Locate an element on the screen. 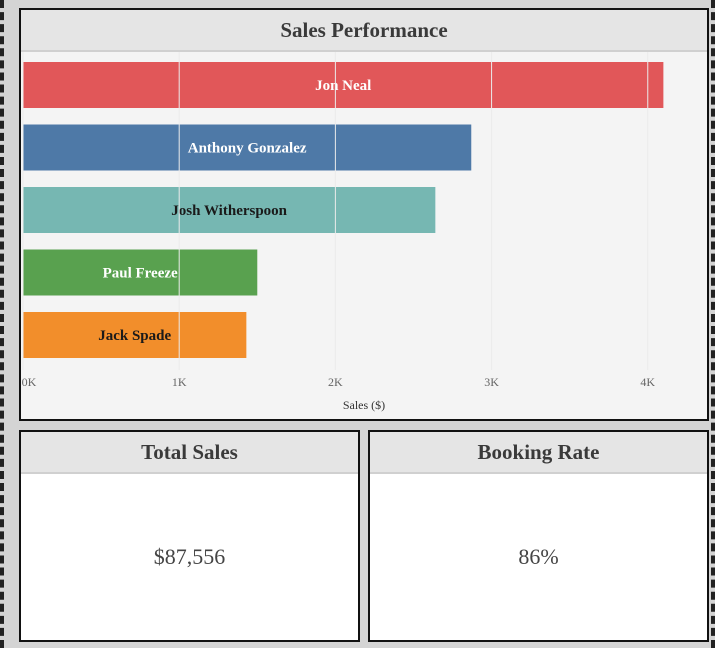  x-tick-label: 1K is located at coordinates (179, 382).